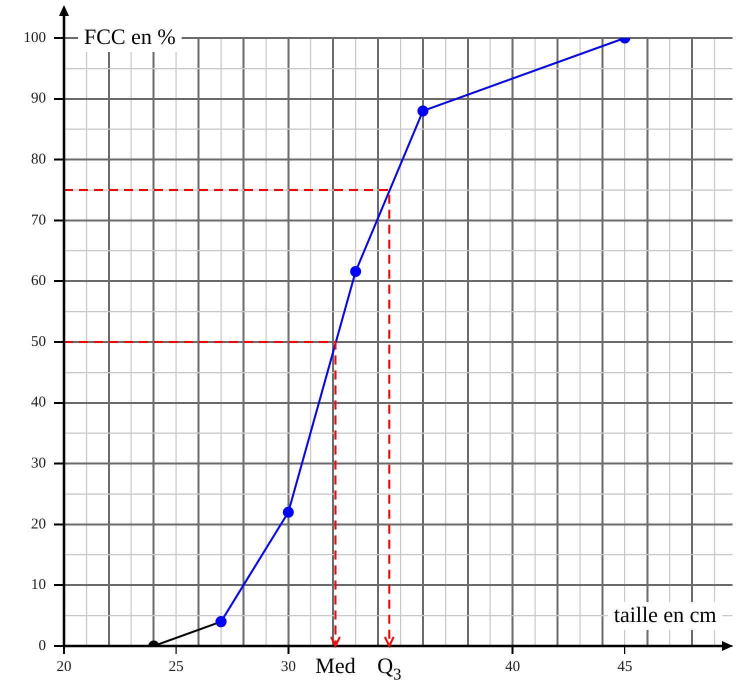 The image size is (739, 688). What do you see at coordinates (130, 36) in the screenshot?
I see `y-axis-title: FCC en %` at bounding box center [130, 36].